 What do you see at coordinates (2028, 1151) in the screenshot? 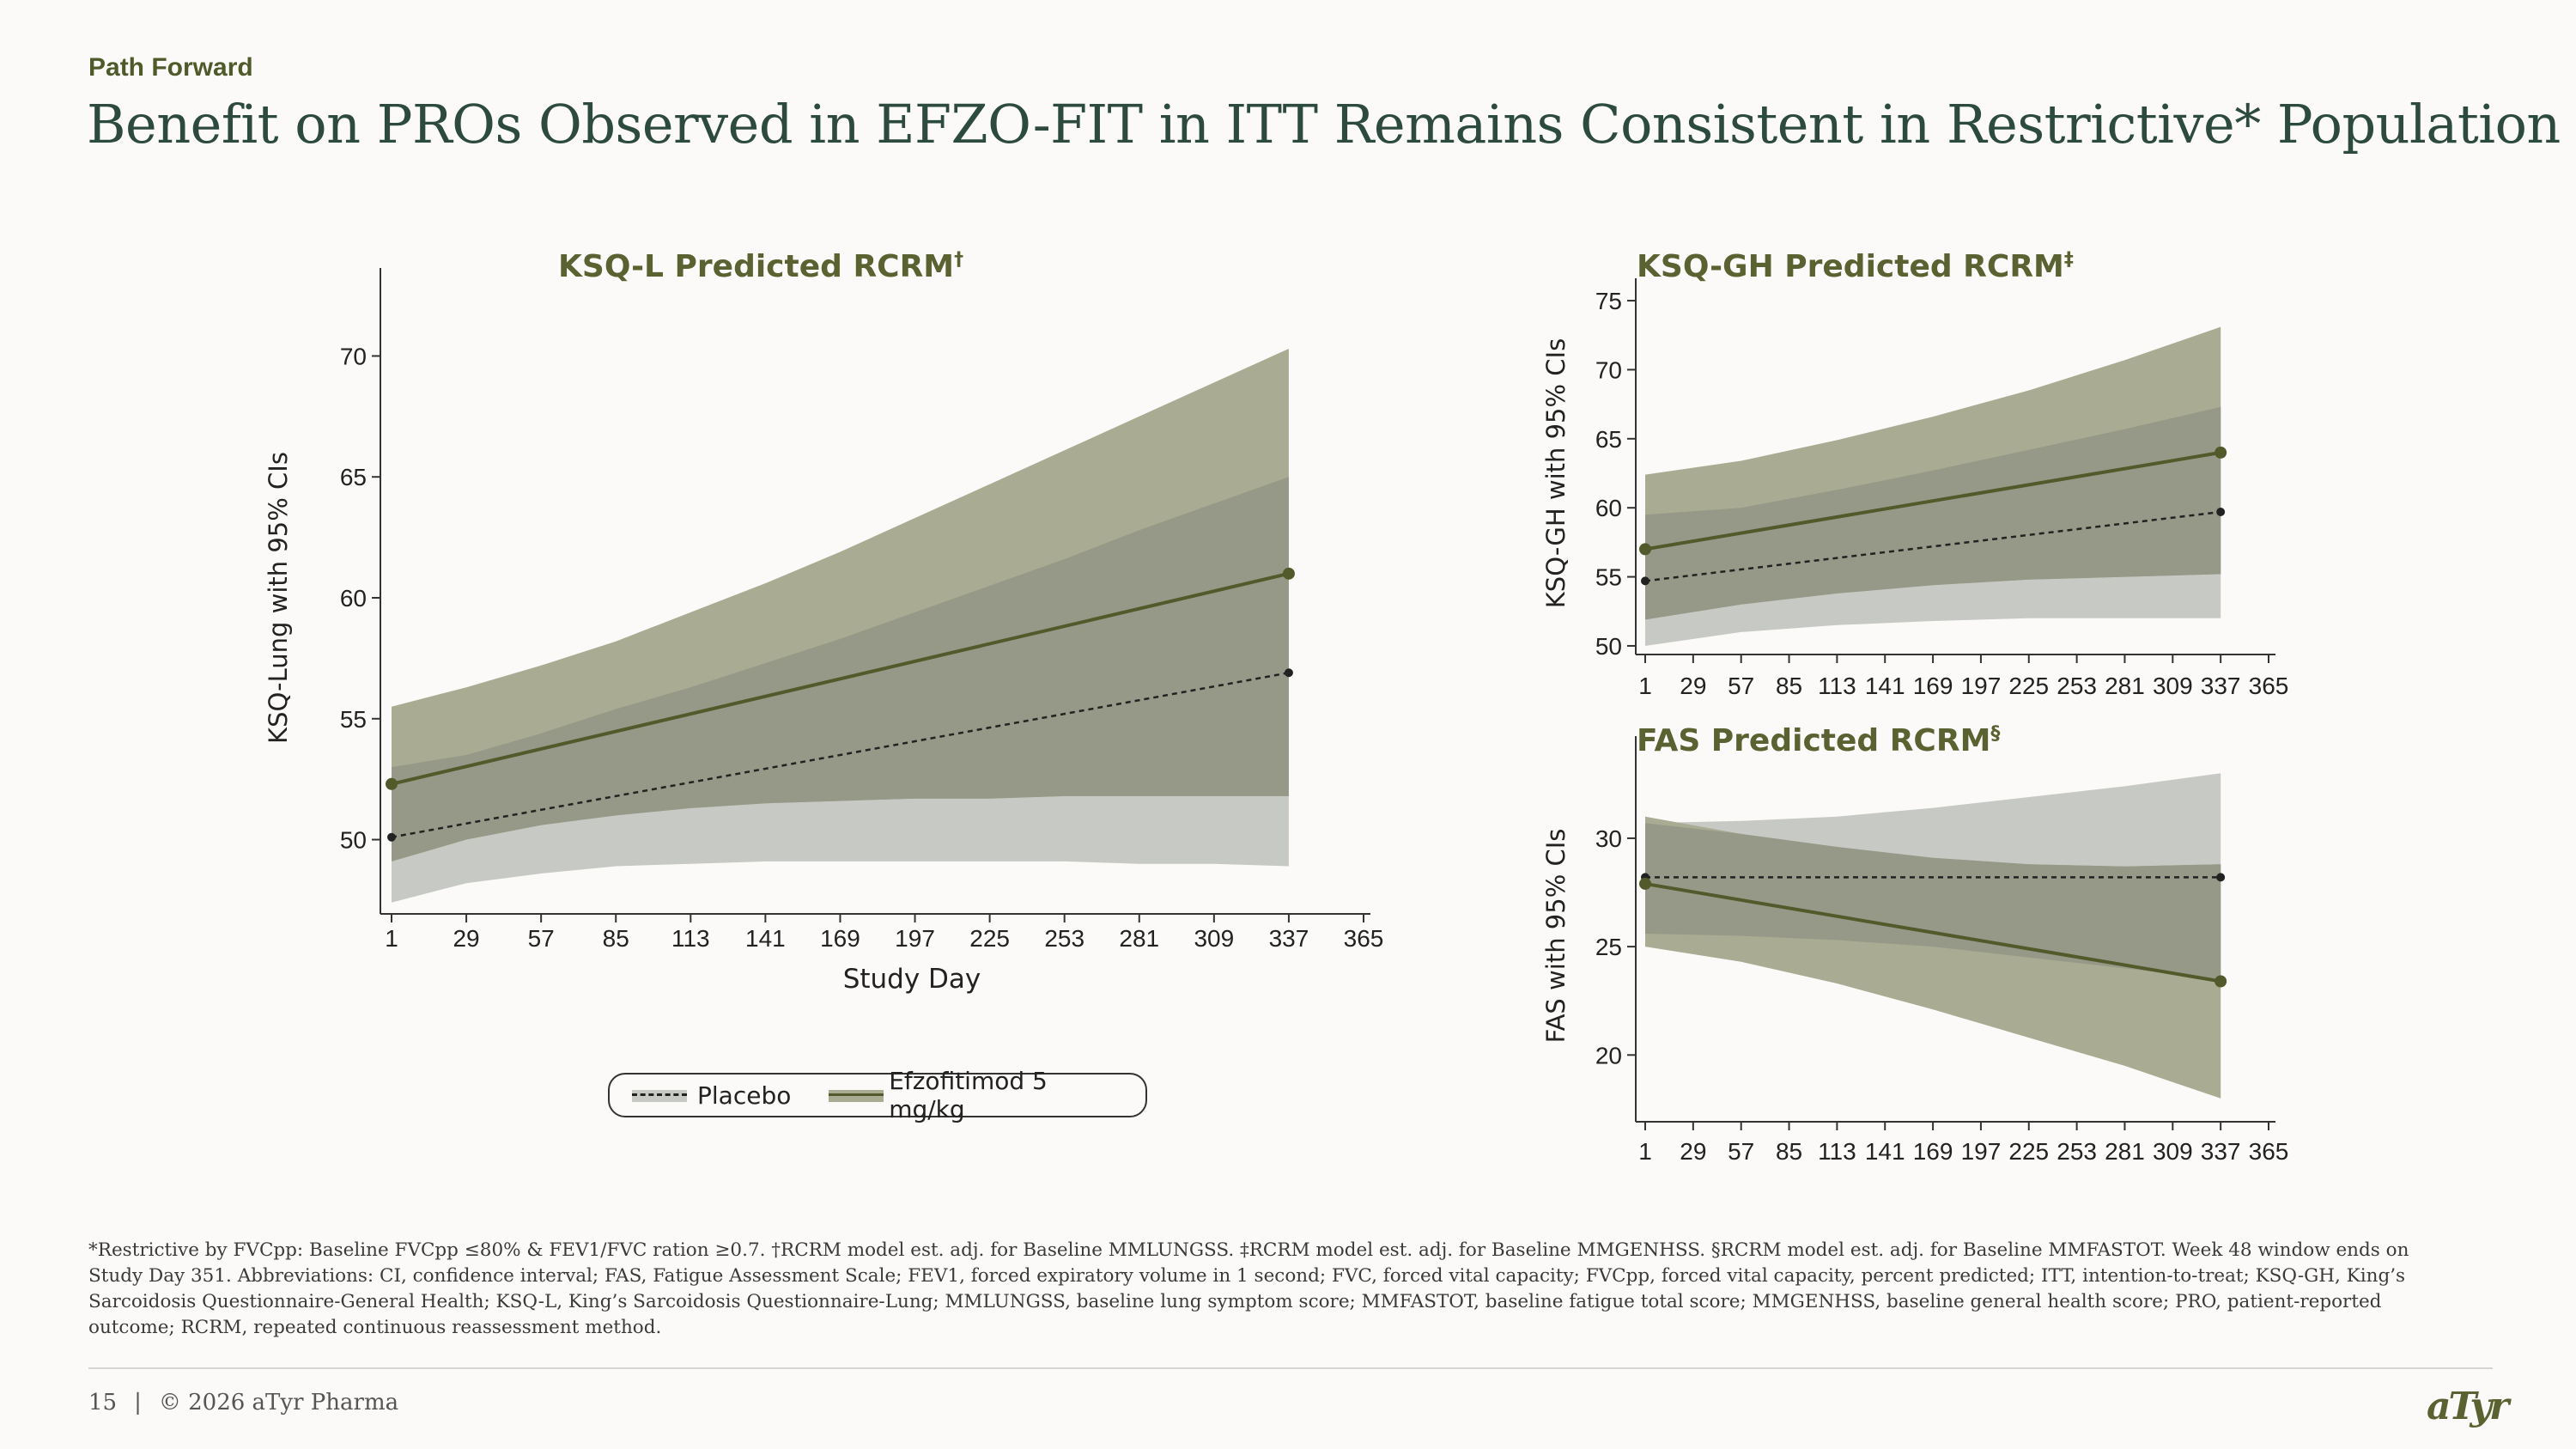
I see `fas-x-tick-label: 225` at bounding box center [2028, 1151].